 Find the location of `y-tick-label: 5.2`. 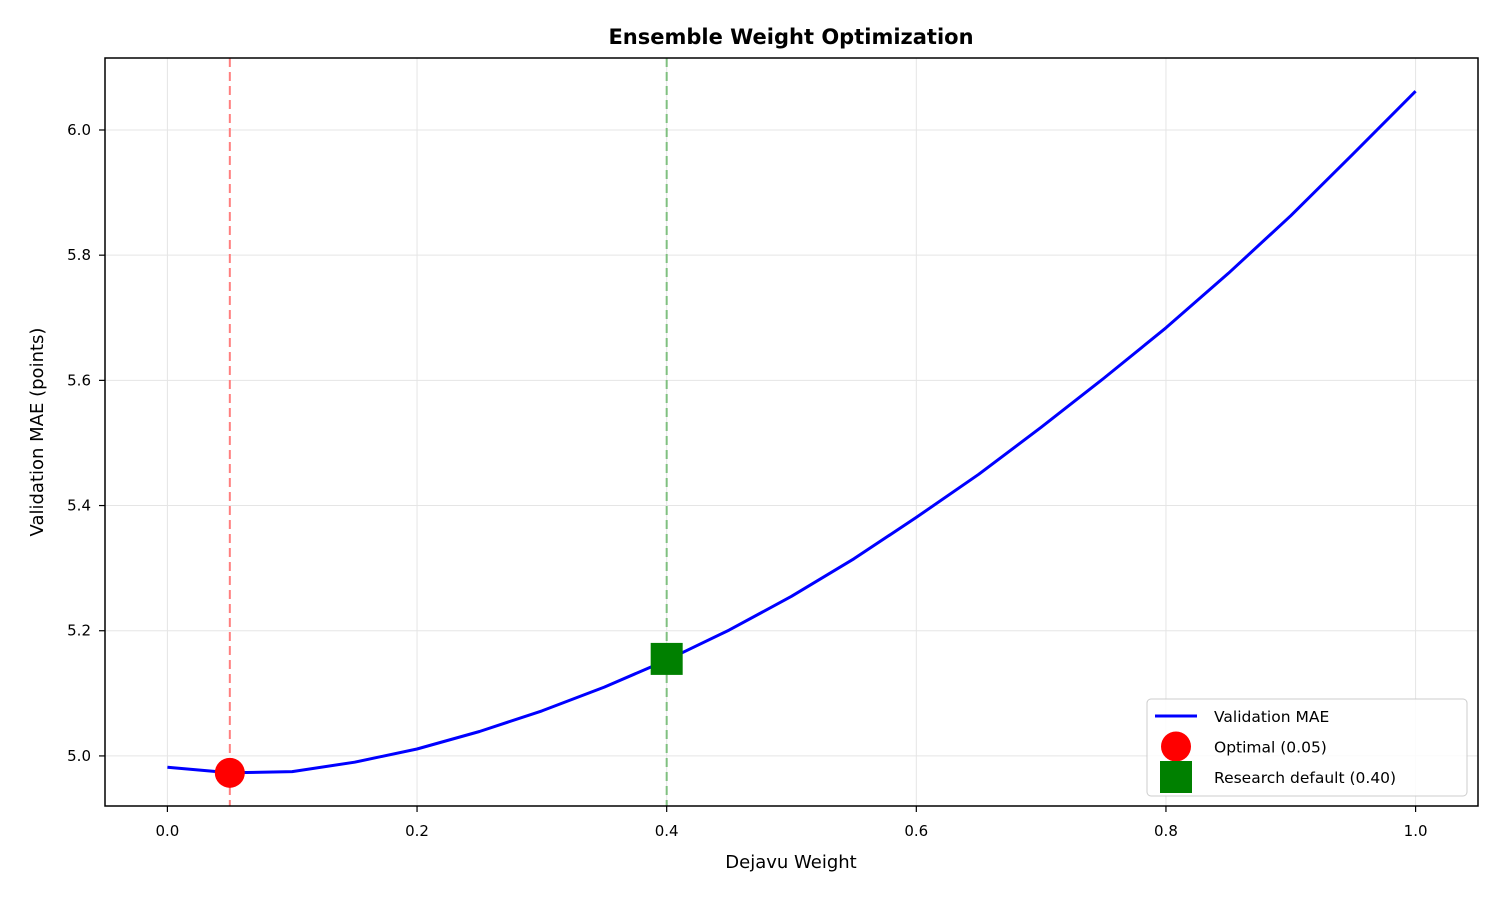

y-tick-label: 5.2 is located at coordinates (79, 631).